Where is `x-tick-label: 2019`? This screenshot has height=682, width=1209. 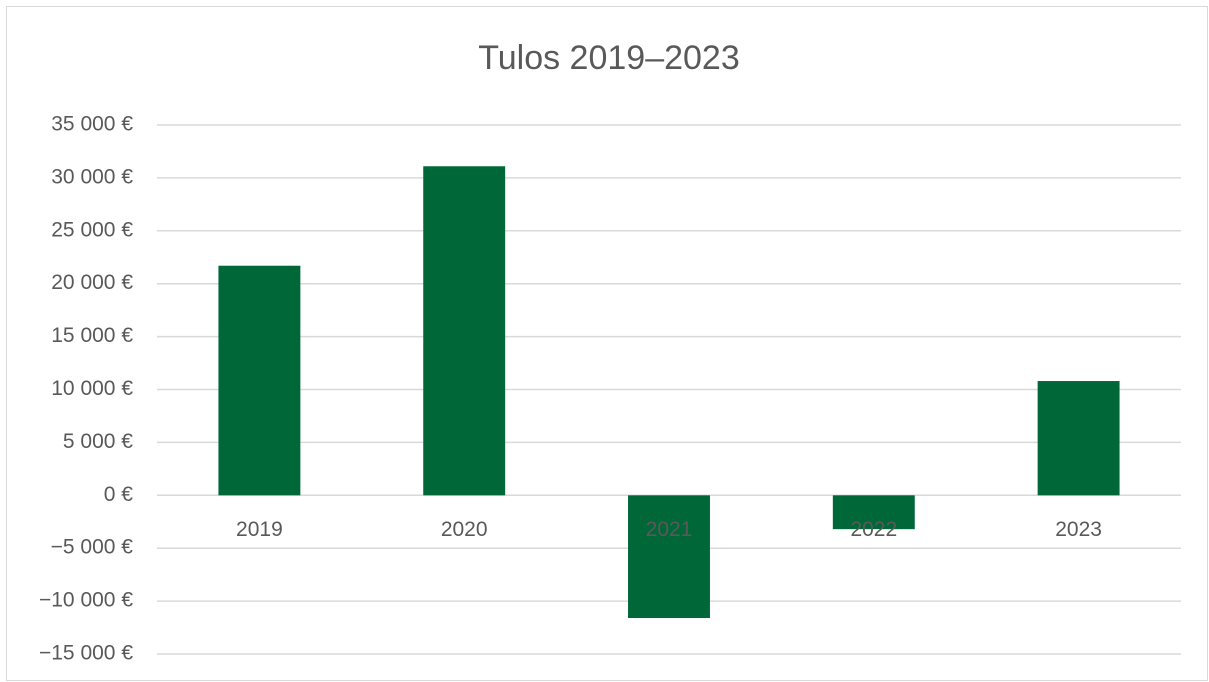
x-tick-label: 2019 is located at coordinates (259, 529).